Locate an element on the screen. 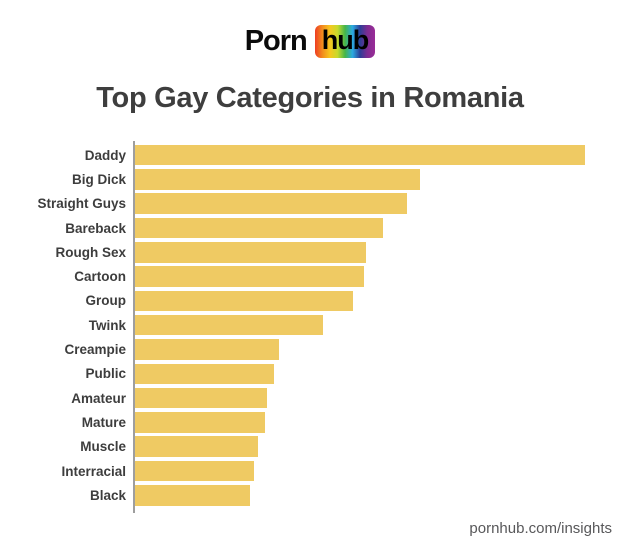  category-label: Rough Sex is located at coordinates (90, 252).